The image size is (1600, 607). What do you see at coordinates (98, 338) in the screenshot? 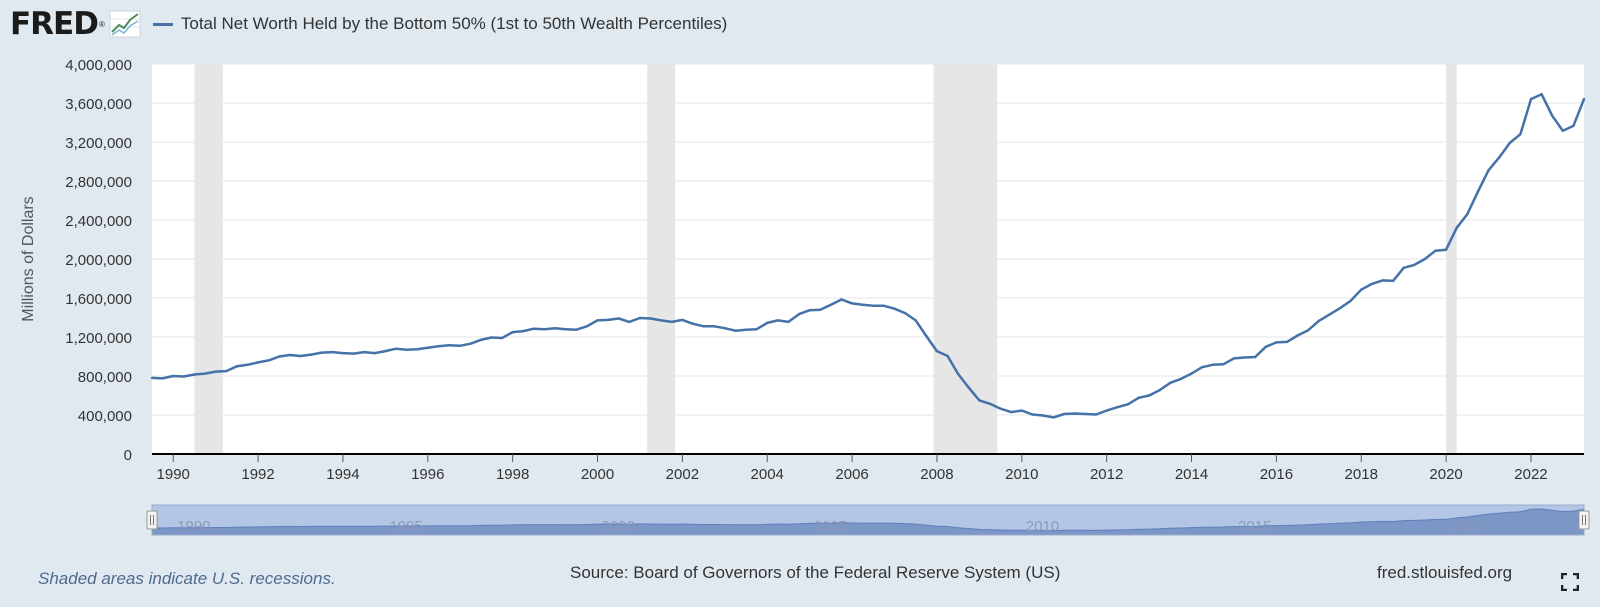
I see `y-tick-label: 1,200,000` at bounding box center [98, 338].